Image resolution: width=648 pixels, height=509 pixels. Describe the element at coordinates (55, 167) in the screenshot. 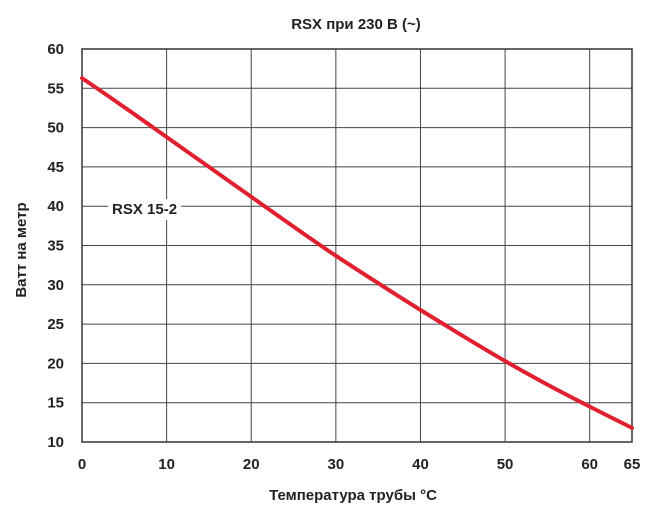

I see `y-tick-label: 45` at that location.